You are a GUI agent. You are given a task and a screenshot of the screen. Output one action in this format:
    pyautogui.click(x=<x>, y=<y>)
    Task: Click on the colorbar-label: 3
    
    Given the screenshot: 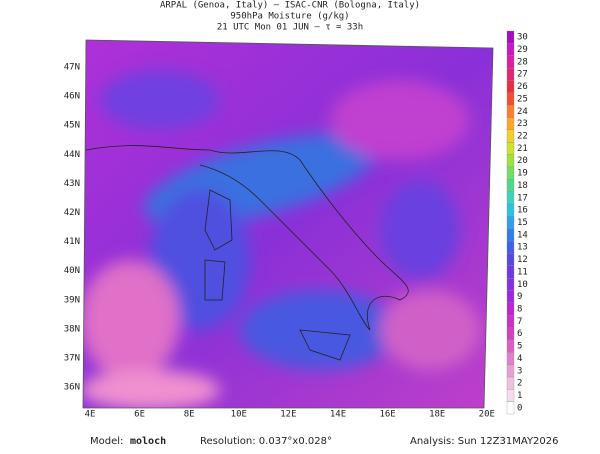 What is the action you would take?
    pyautogui.click(x=519, y=371)
    